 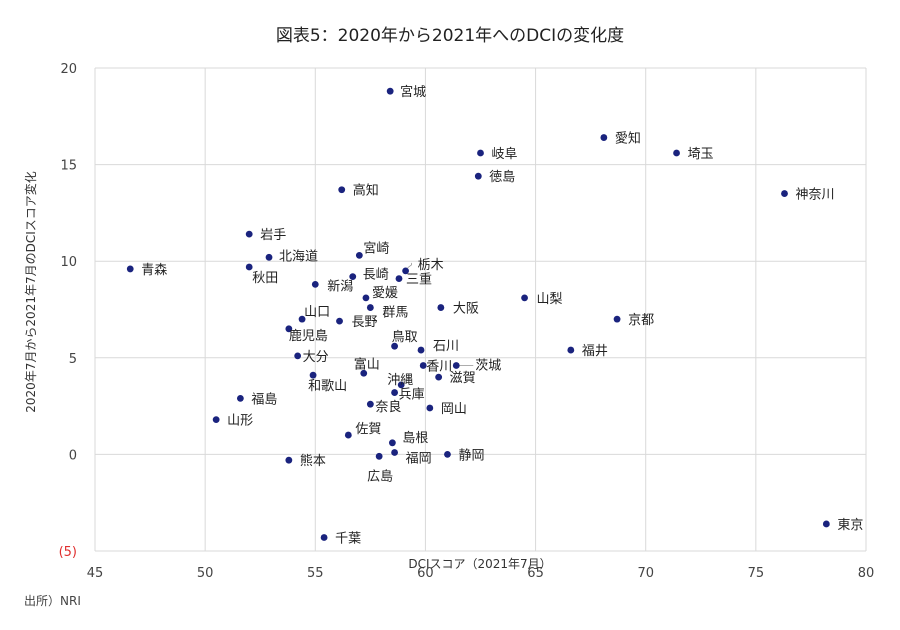 I want to click on point-京都, so click(x=617, y=319).